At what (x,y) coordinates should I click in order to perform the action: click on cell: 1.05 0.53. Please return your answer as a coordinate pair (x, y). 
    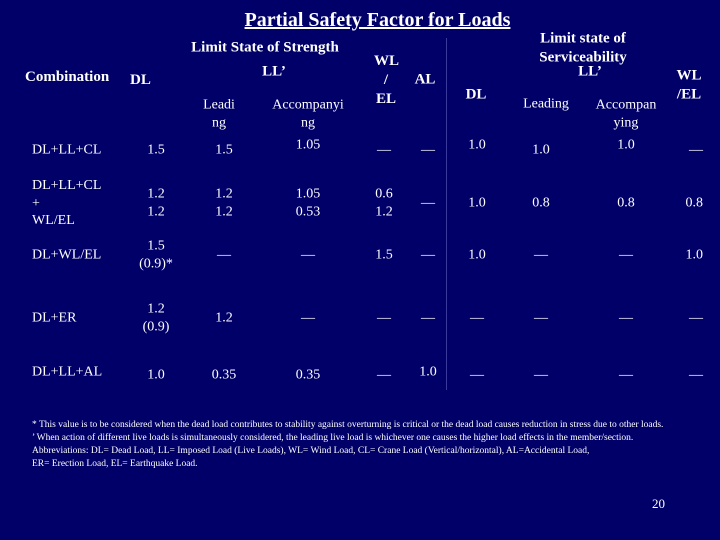
    Looking at the image, I should click on (308, 203).